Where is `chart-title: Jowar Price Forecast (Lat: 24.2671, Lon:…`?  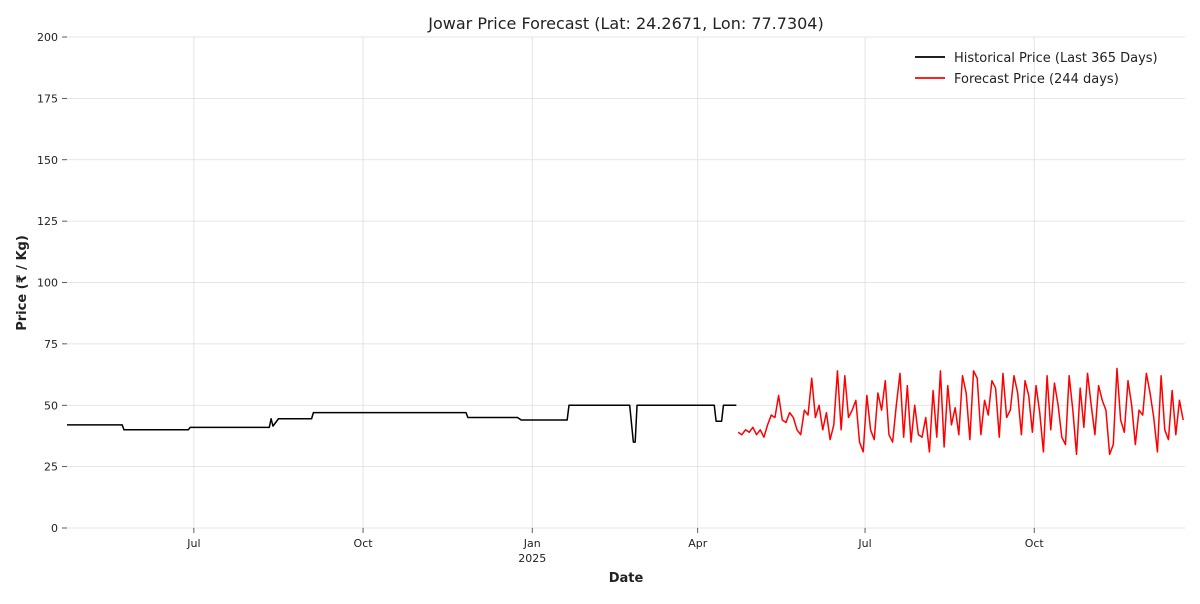 chart-title: Jowar Price Forecast (Lat: 24.2671, Lon:… is located at coordinates (625, 23).